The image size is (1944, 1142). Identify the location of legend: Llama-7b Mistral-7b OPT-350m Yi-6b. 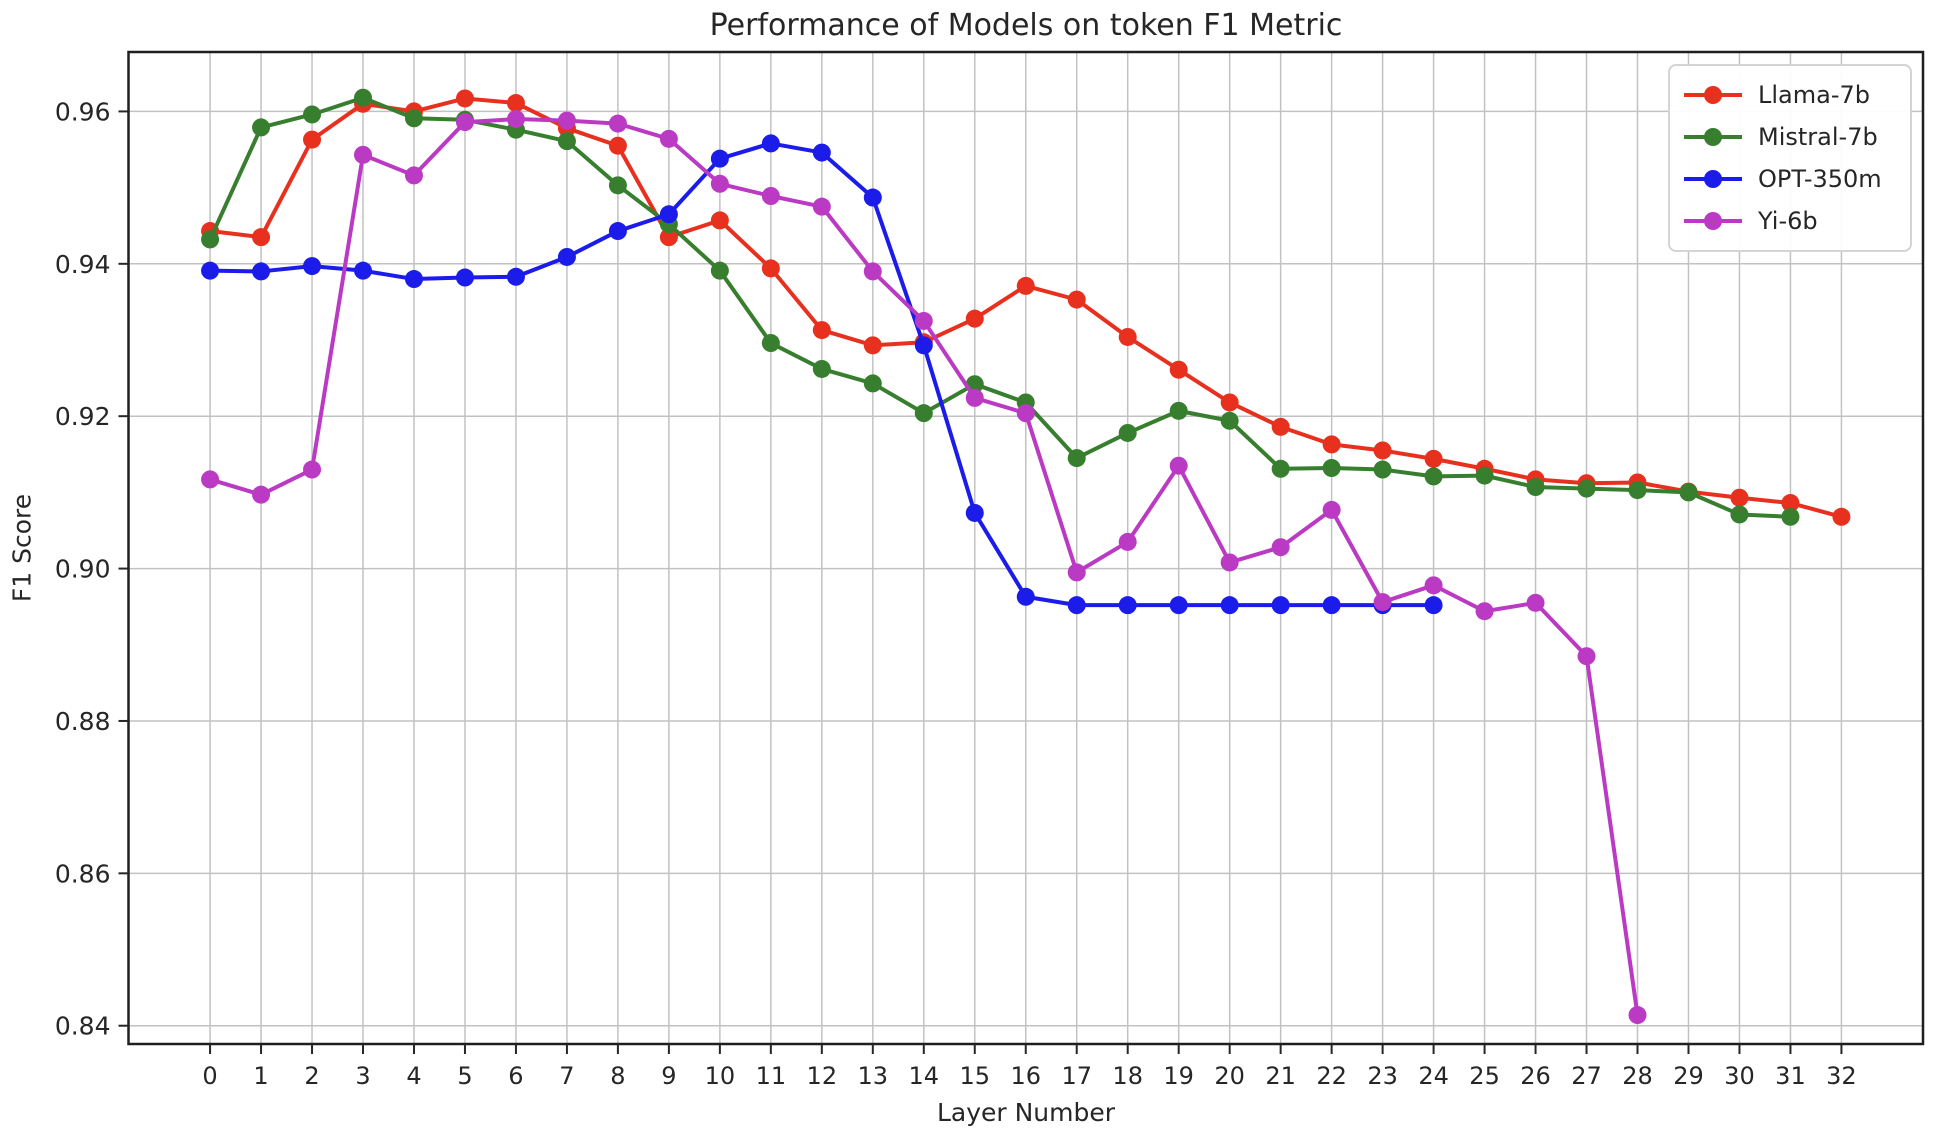
(1790, 158).